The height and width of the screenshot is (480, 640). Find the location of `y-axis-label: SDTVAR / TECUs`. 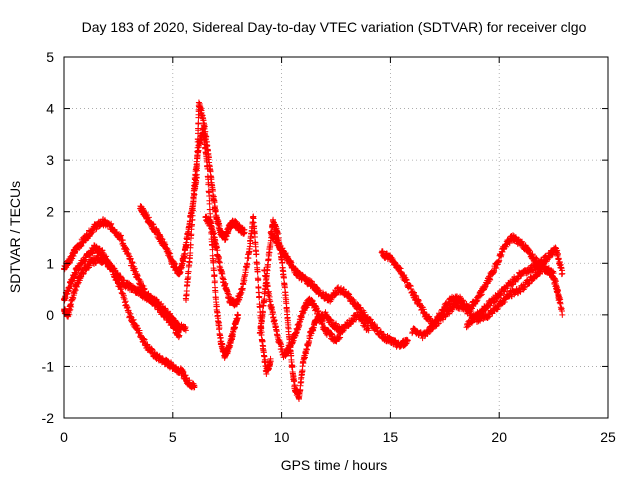

y-axis-label: SDTVAR / TECUs is located at coordinates (15, 237).